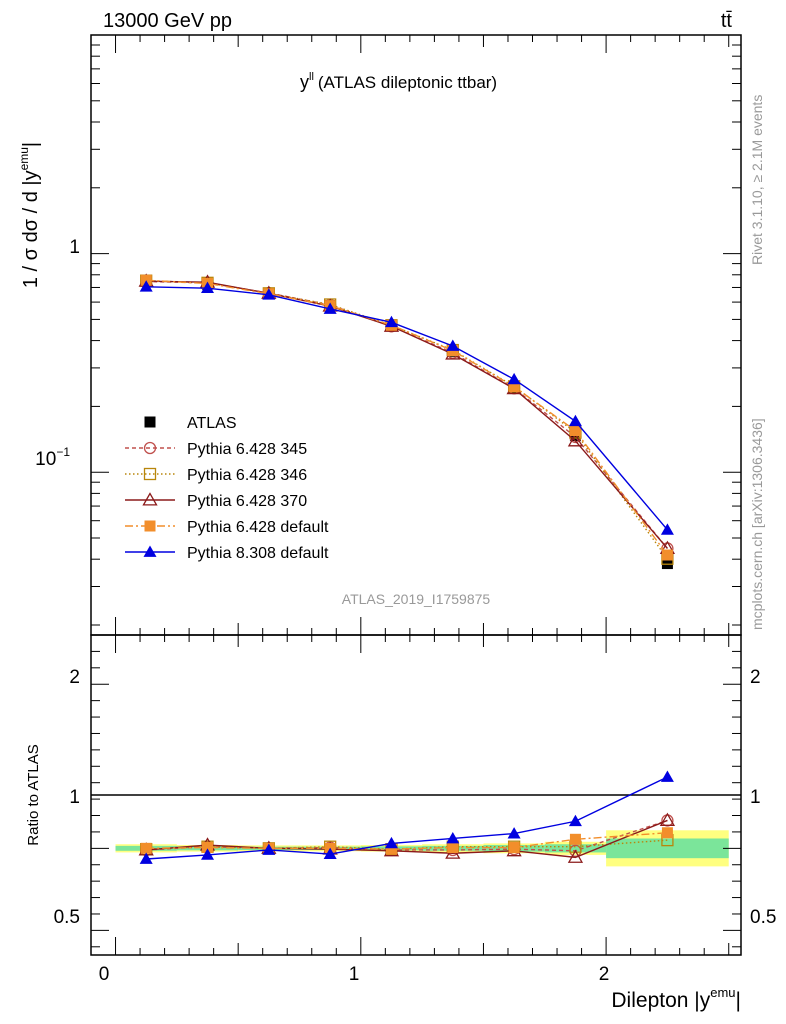 This screenshot has height=1024, width=786. I want to click on x-tick-0: 0, so click(104, 974).